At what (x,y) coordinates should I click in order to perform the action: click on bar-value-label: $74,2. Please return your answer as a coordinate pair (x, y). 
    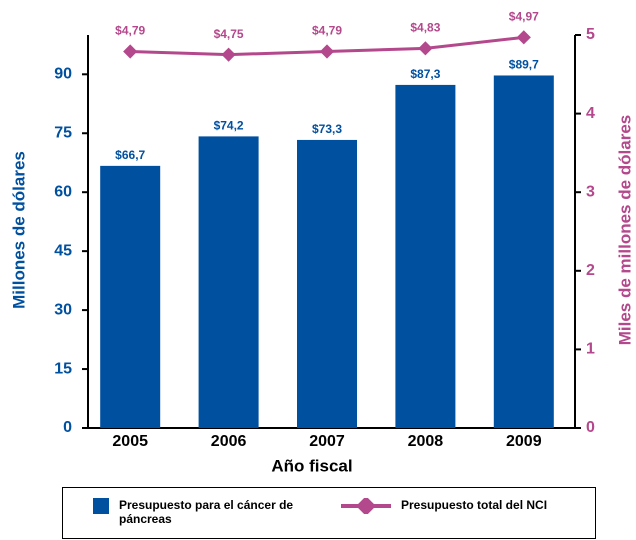
    Looking at the image, I should click on (229, 126).